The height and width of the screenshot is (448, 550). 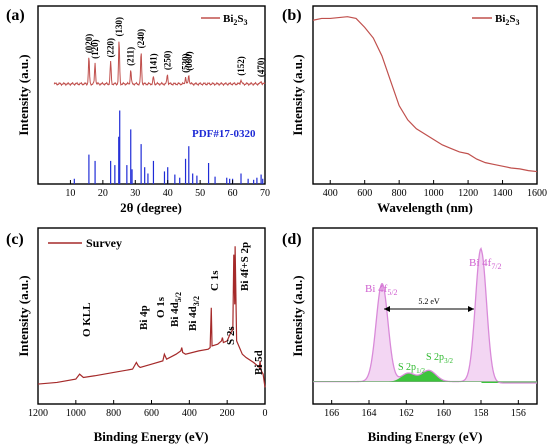 I want to click on xb-tick-label-400: 400, so click(x=330, y=193).